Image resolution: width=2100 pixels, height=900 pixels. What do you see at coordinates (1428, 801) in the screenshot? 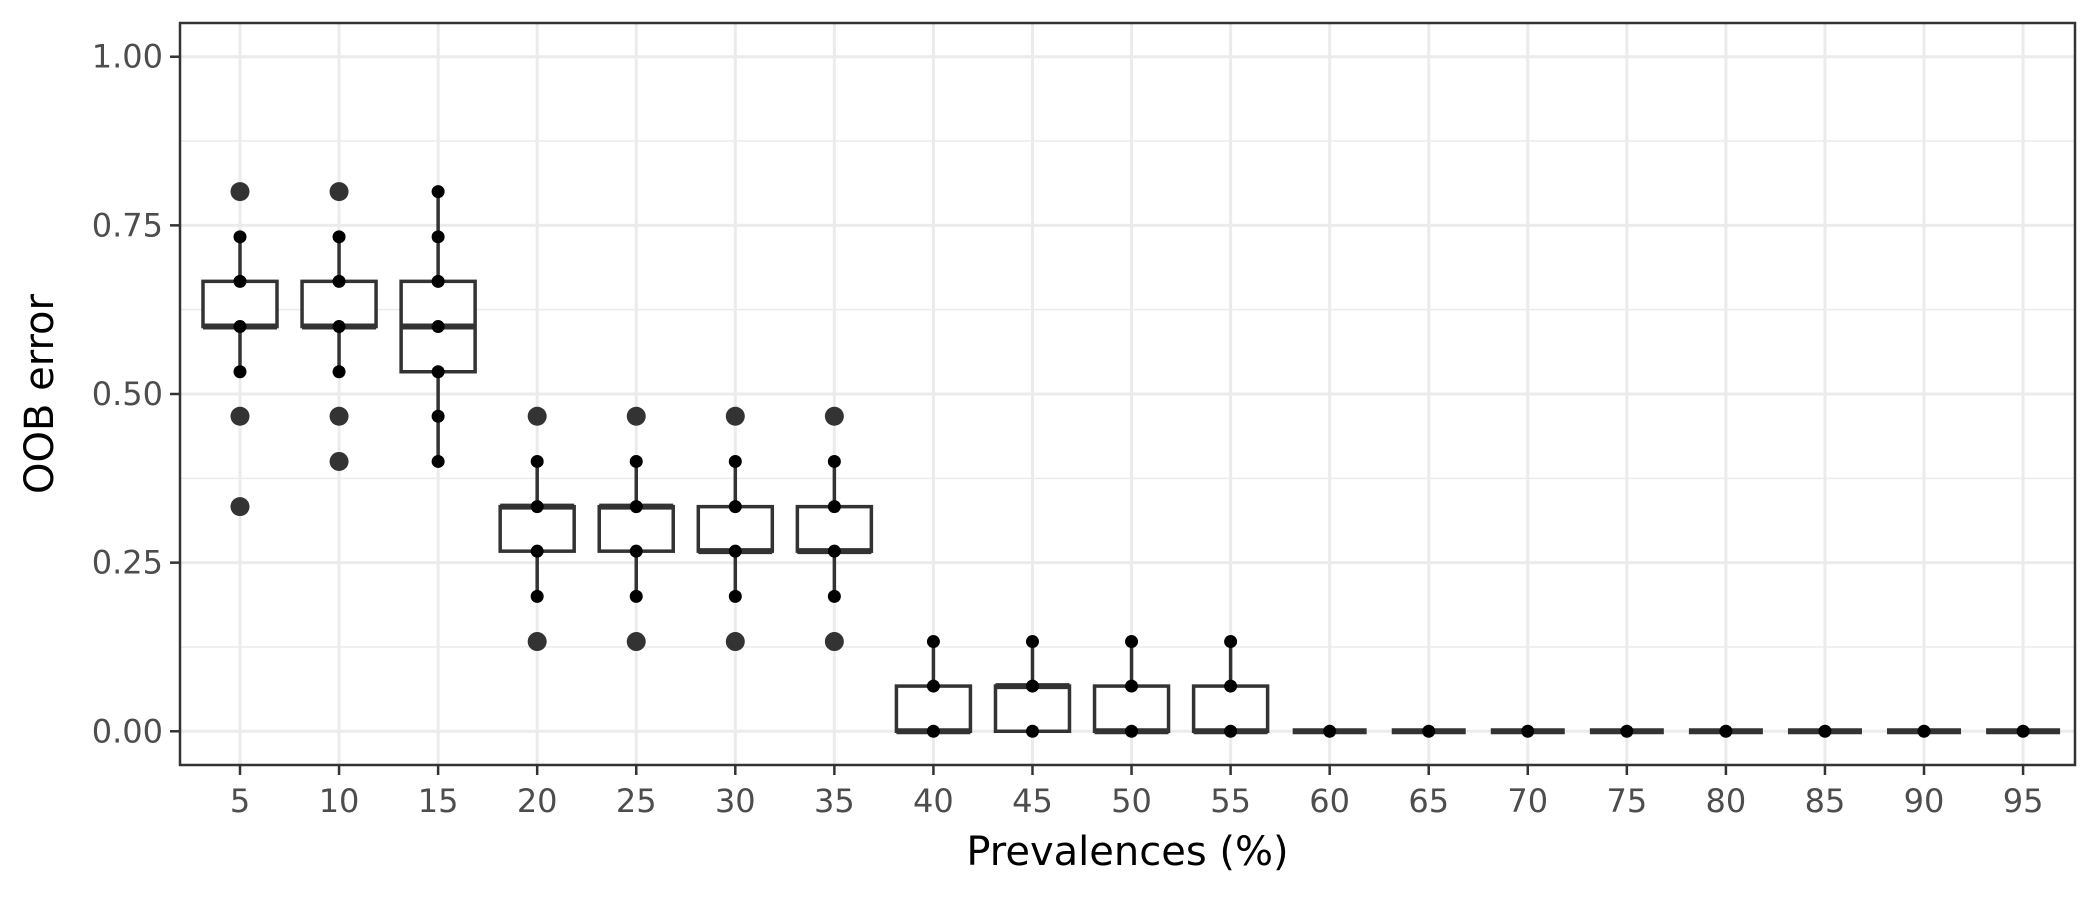
I see `x-tick-label: 65` at bounding box center [1428, 801].